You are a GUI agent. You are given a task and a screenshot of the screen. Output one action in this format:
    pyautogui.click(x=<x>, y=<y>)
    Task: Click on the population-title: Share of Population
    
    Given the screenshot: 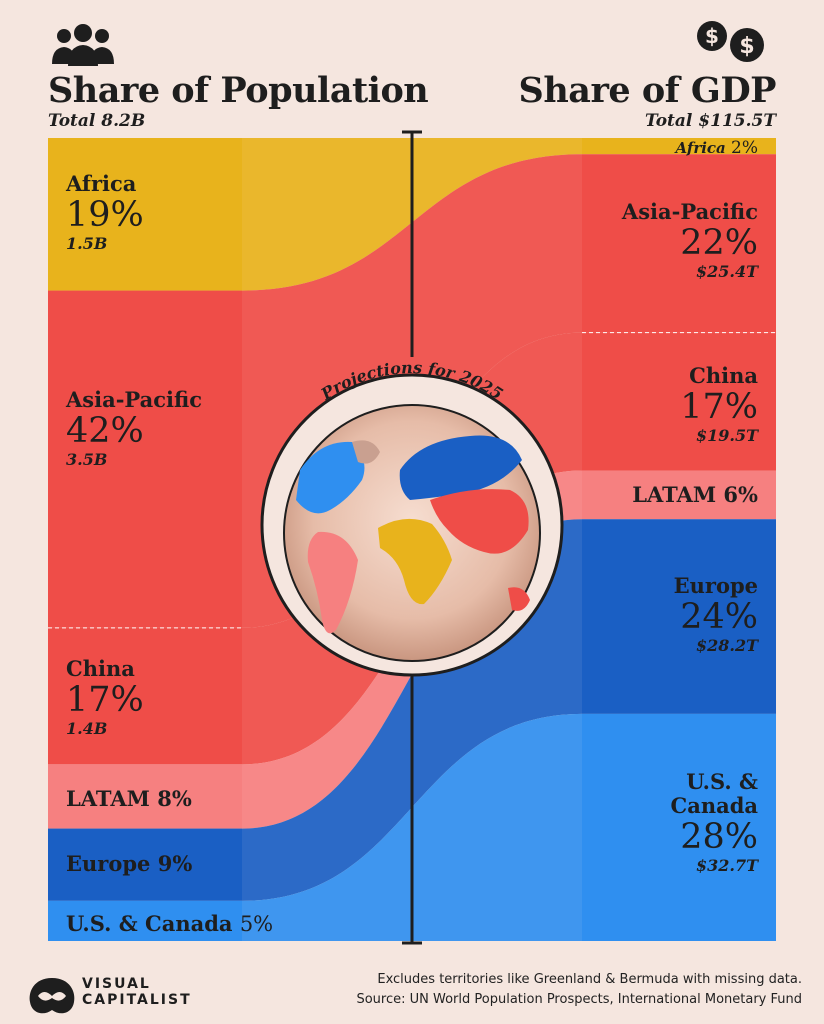 What is the action you would take?
    pyautogui.click(x=238, y=90)
    